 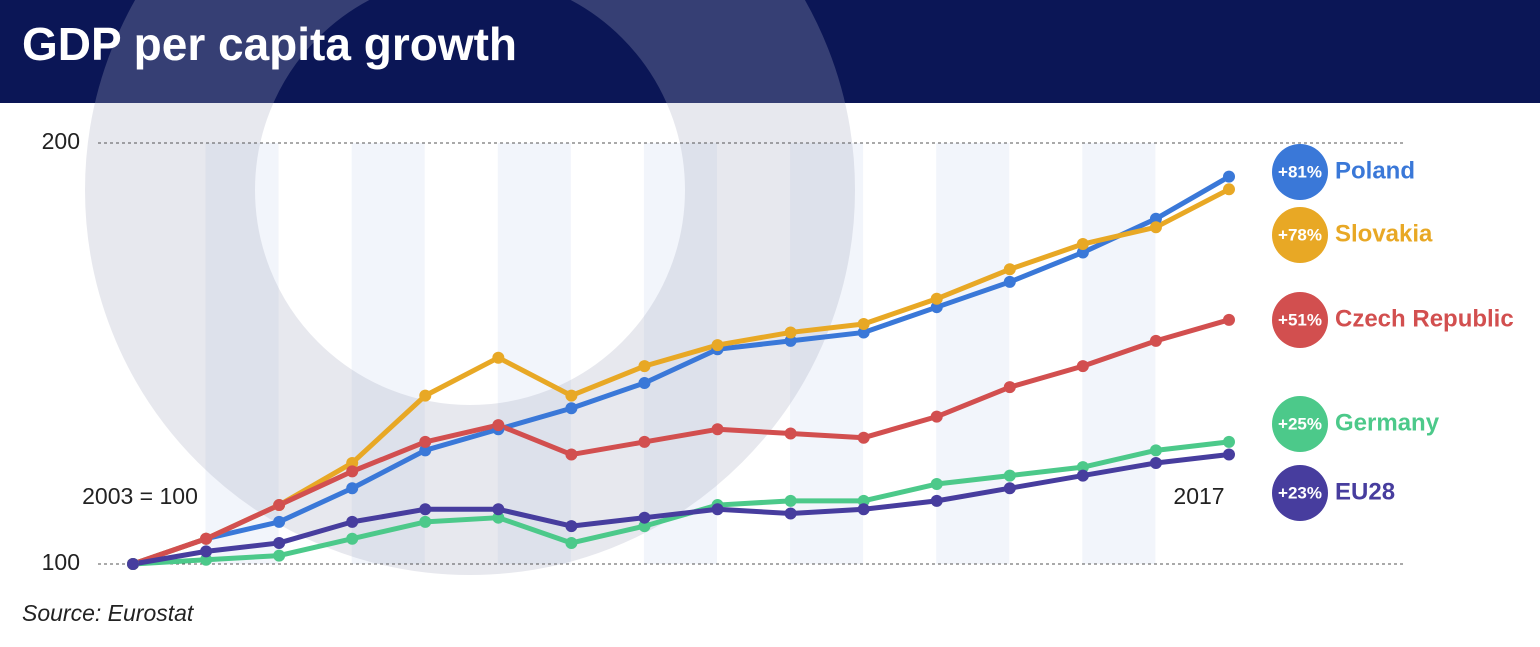 I want to click on source: Source: Eurostat, so click(x=108, y=613).